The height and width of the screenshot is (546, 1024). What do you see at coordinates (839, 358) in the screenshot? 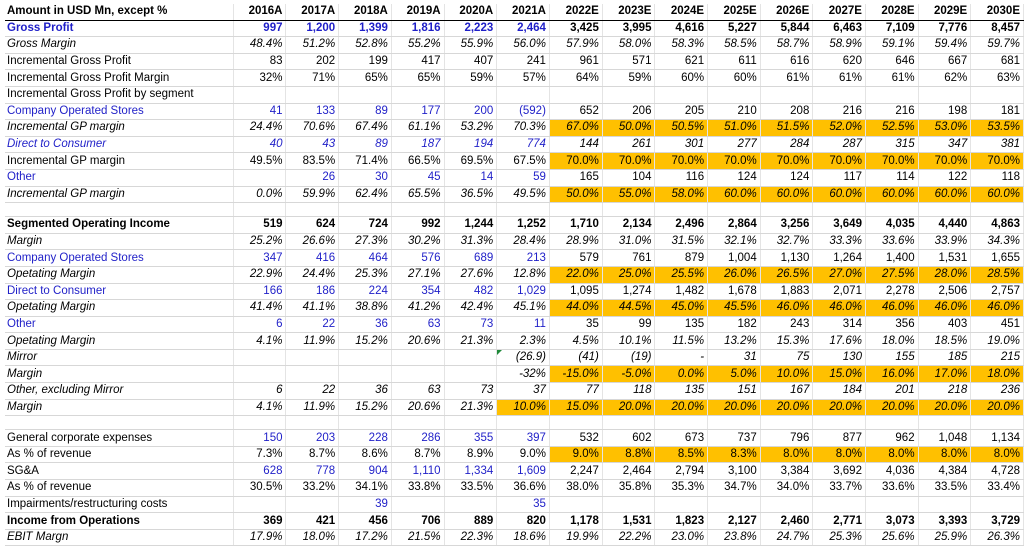
I see `cell: 130` at bounding box center [839, 358].